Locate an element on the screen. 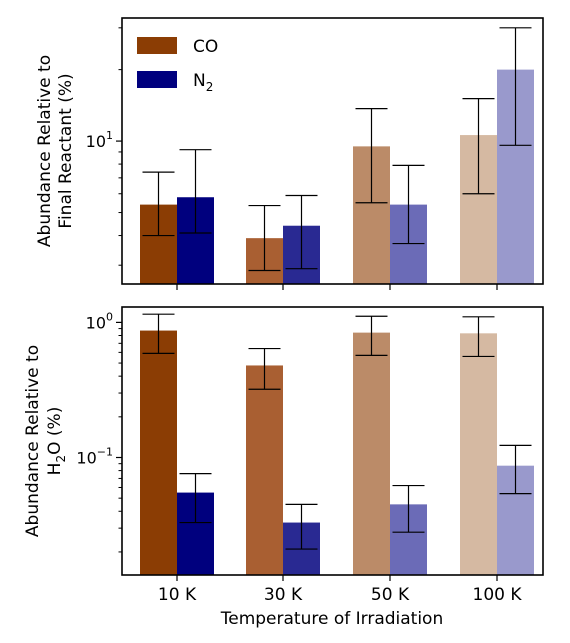 The width and height of the screenshot is (570, 643). legend-label-co: CO is located at coordinates (205, 47).